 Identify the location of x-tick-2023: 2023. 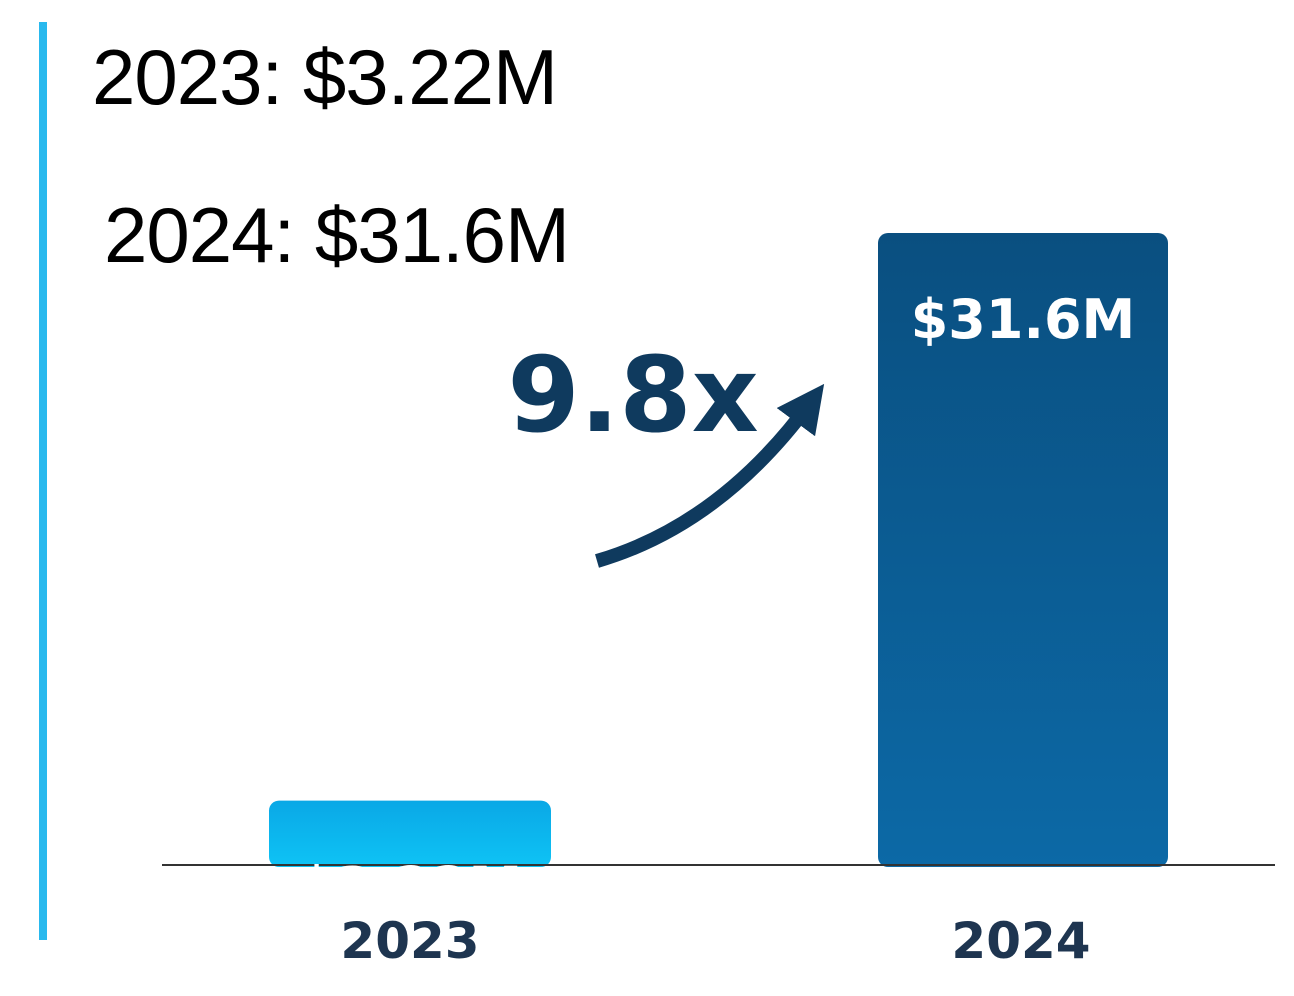
(409, 941).